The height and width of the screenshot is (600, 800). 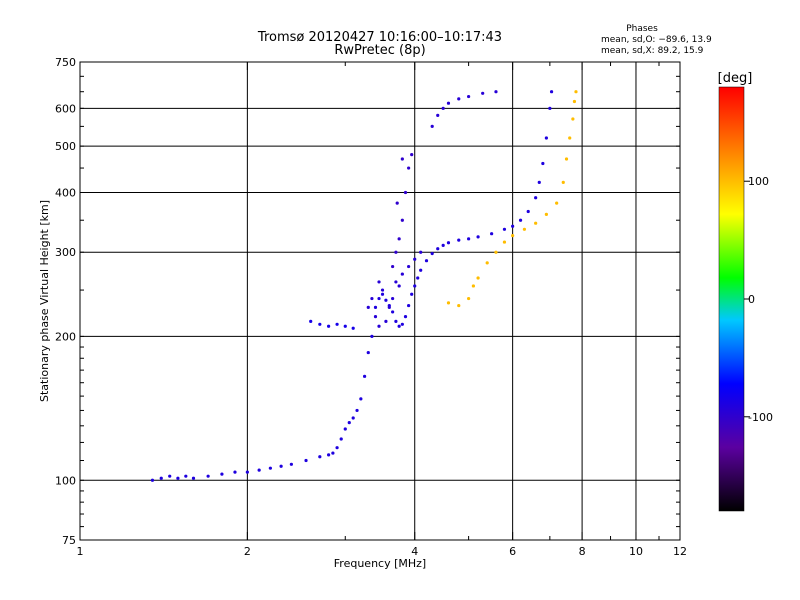 I want to click on y-tick-label: 100, so click(x=65, y=480).